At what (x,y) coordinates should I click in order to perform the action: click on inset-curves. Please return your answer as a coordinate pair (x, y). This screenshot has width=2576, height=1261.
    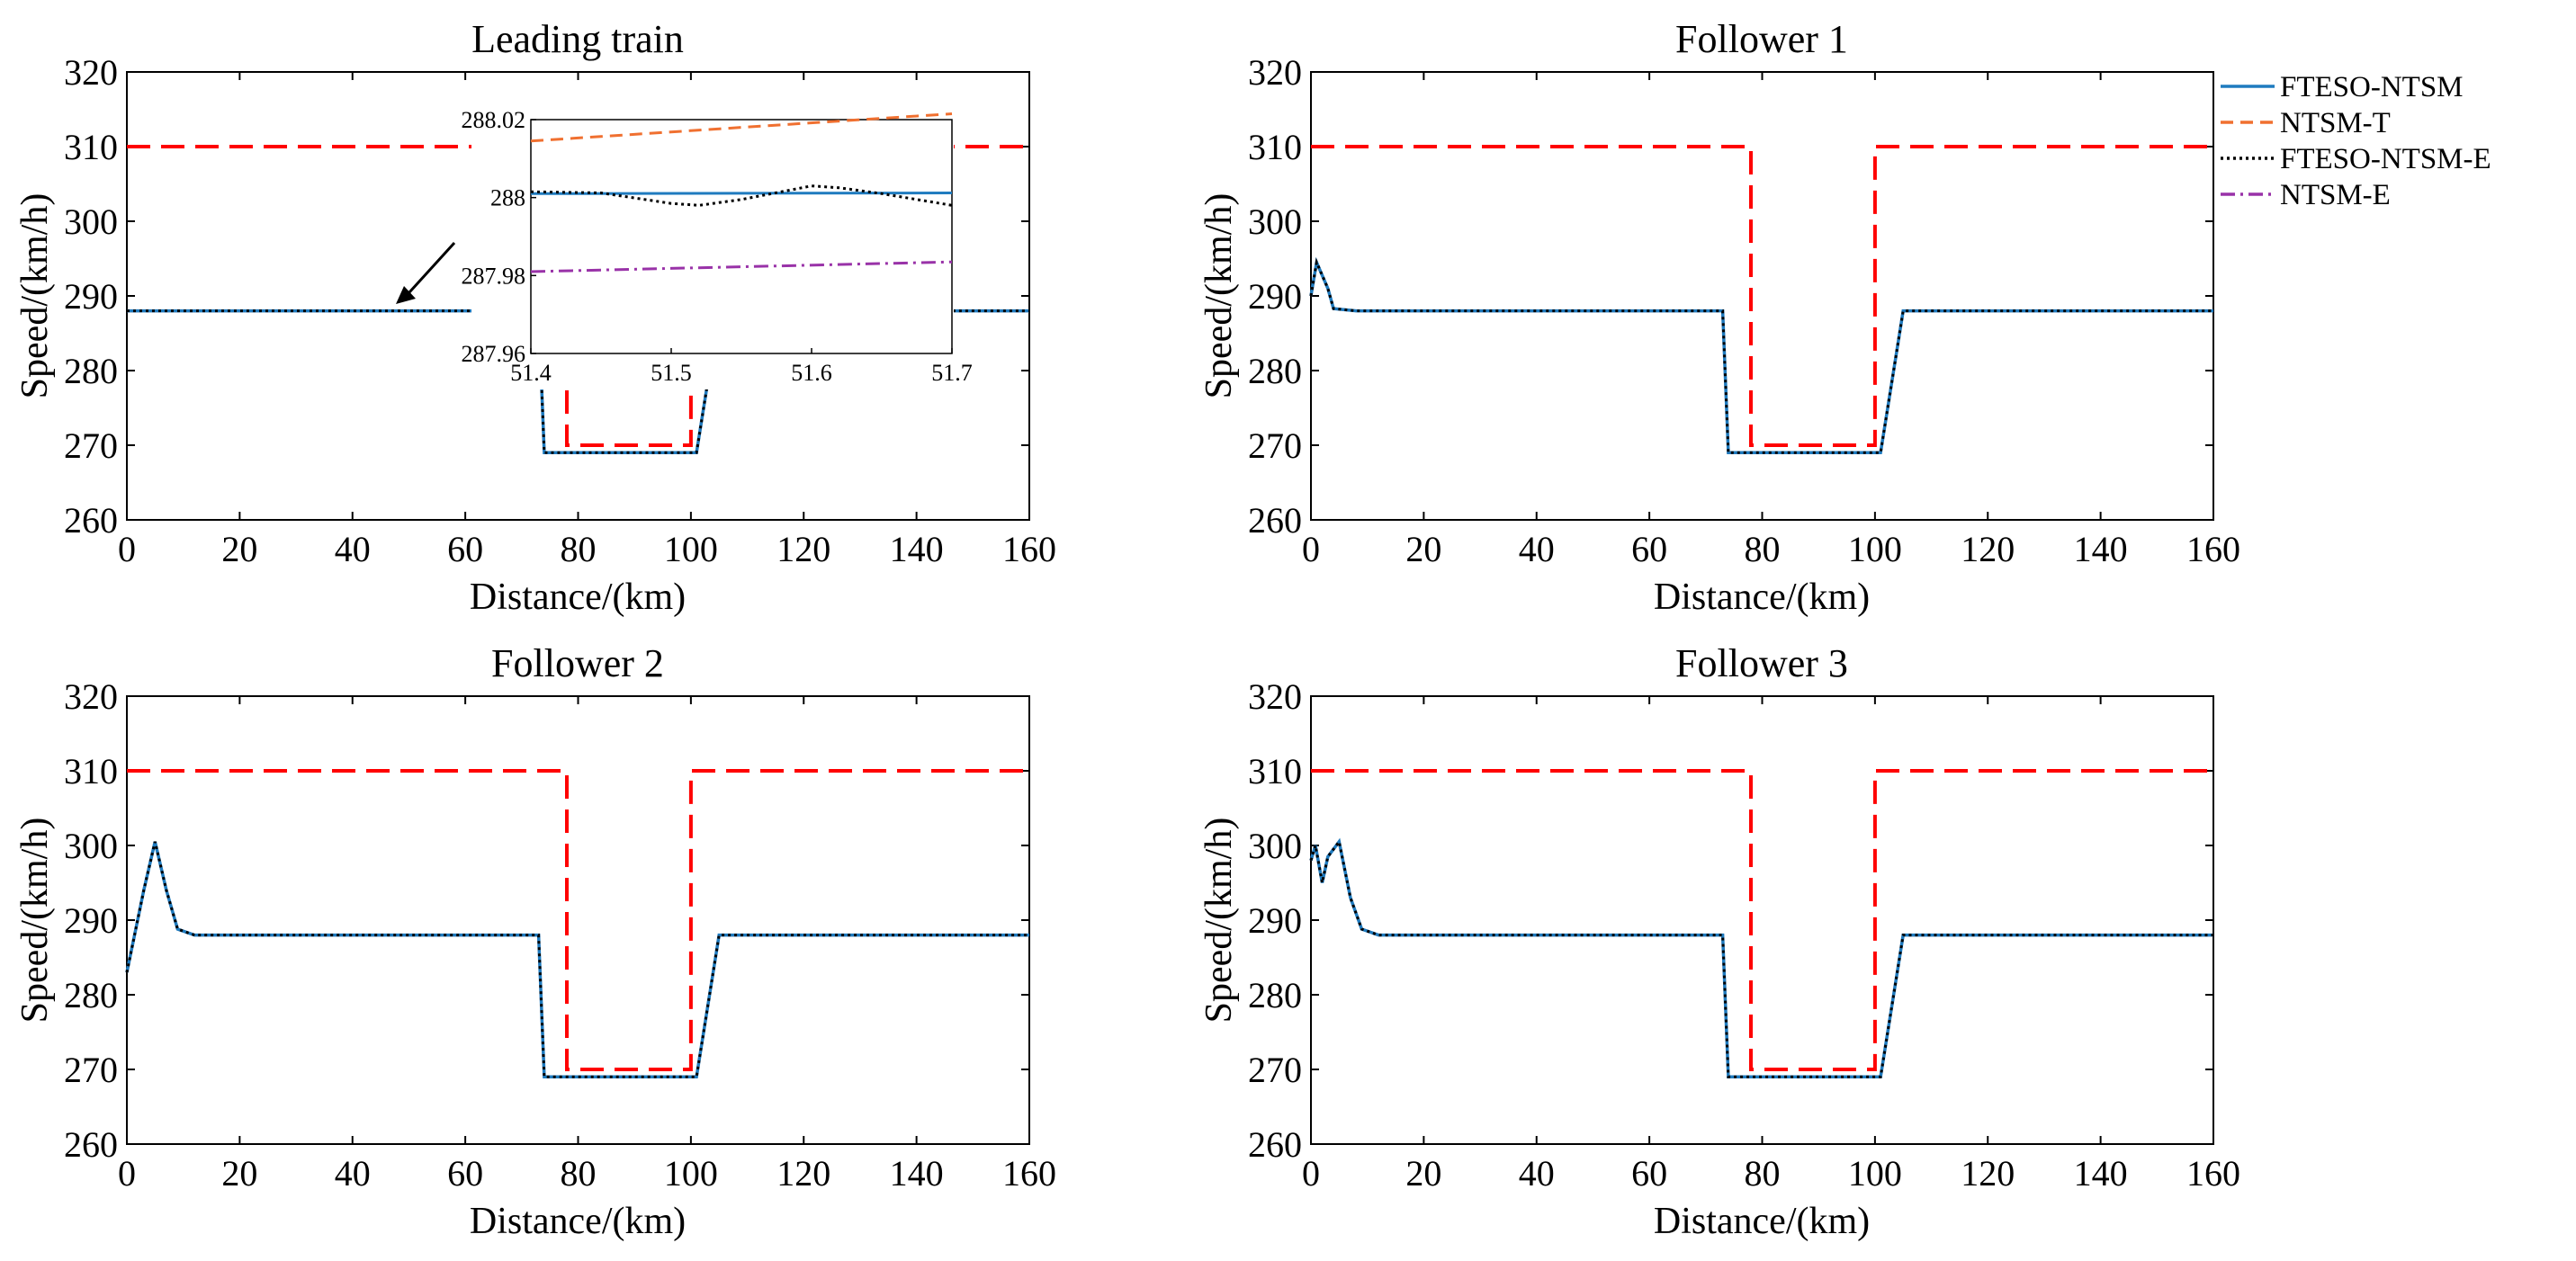
    Looking at the image, I should click on (742, 193).